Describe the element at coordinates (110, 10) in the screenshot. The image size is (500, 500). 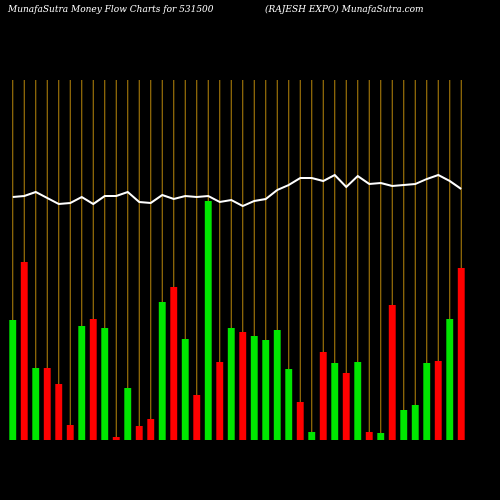
I see `chart-title: MunafaSutra Money Flow Charts for 531500` at that location.